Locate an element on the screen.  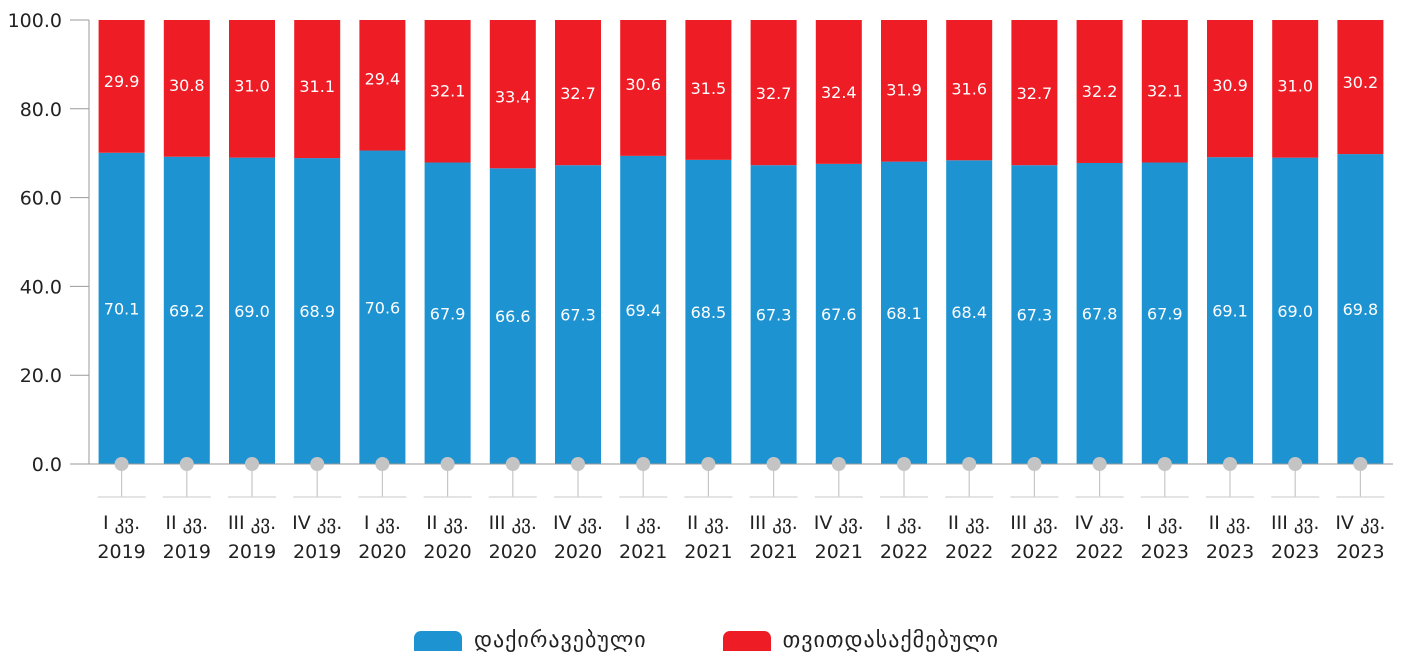
legend-item-self-employed: თვითდასაქმებული is located at coordinates (861, 641).